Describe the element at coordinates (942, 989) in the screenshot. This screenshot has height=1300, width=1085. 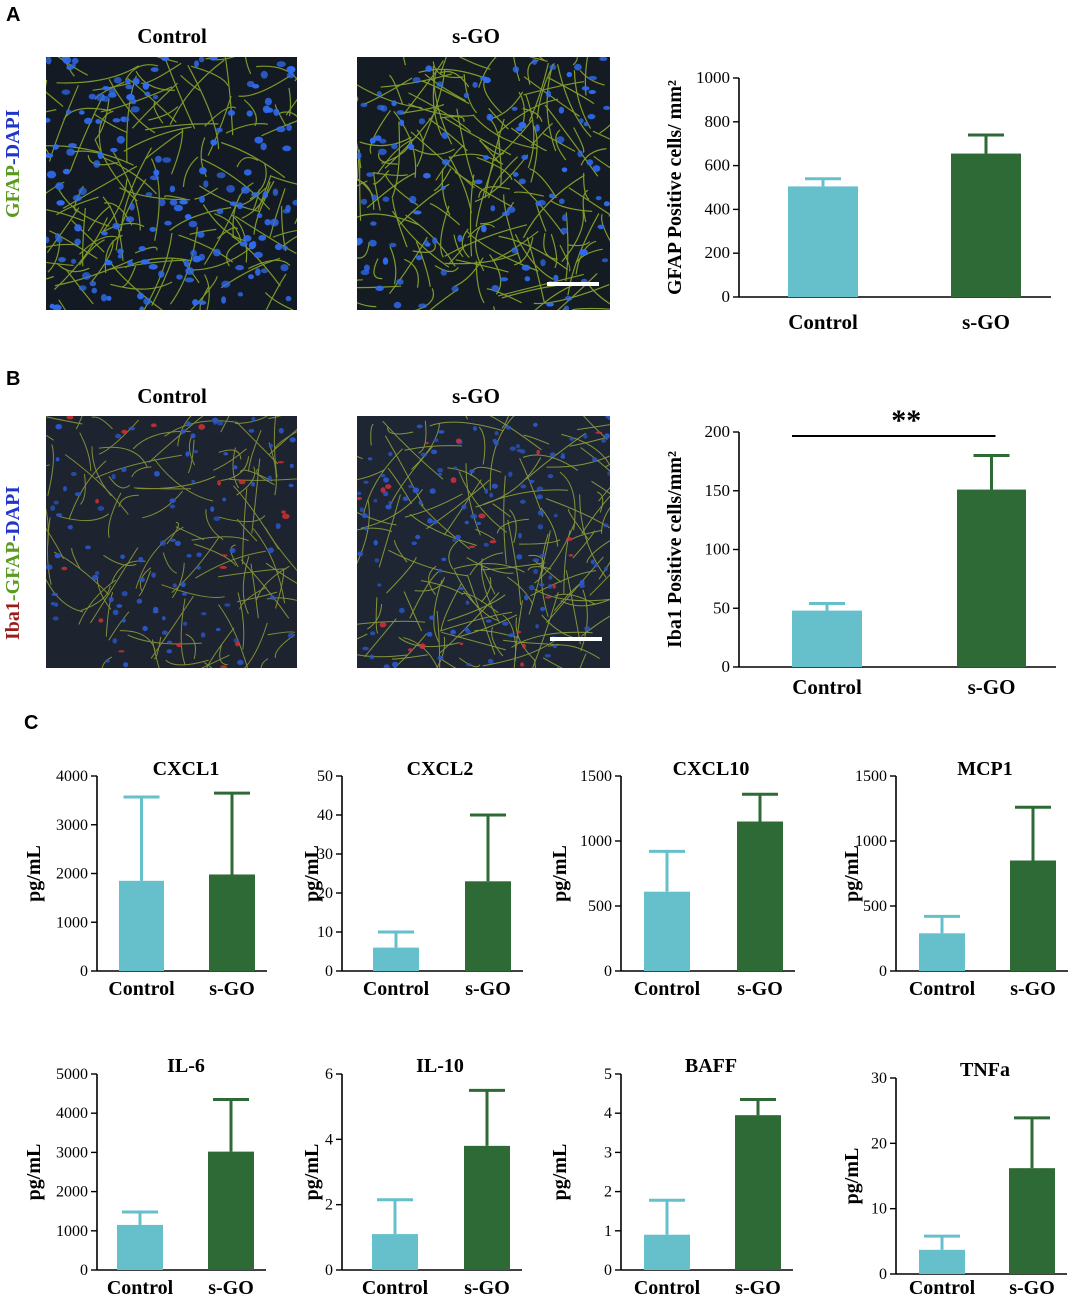
I see `mcp1-category-label: Control` at that location.